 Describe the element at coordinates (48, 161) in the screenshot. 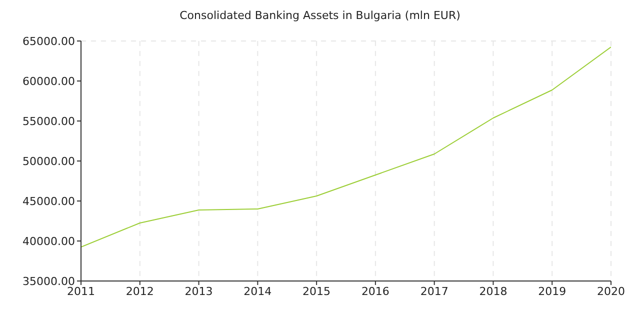

I see `y-tick-label: 50000.00` at that location.